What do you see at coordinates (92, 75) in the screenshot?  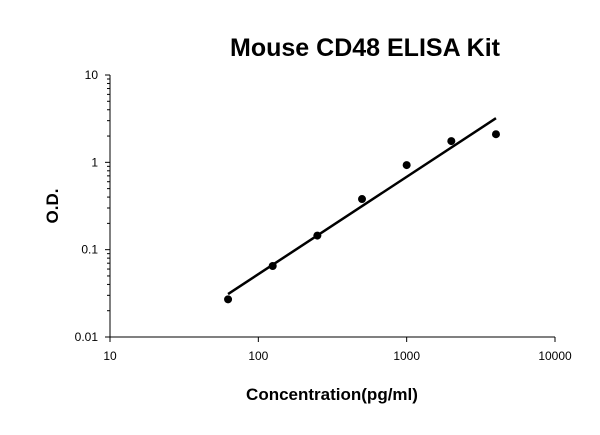 I see `y-tick-label: 10` at bounding box center [92, 75].